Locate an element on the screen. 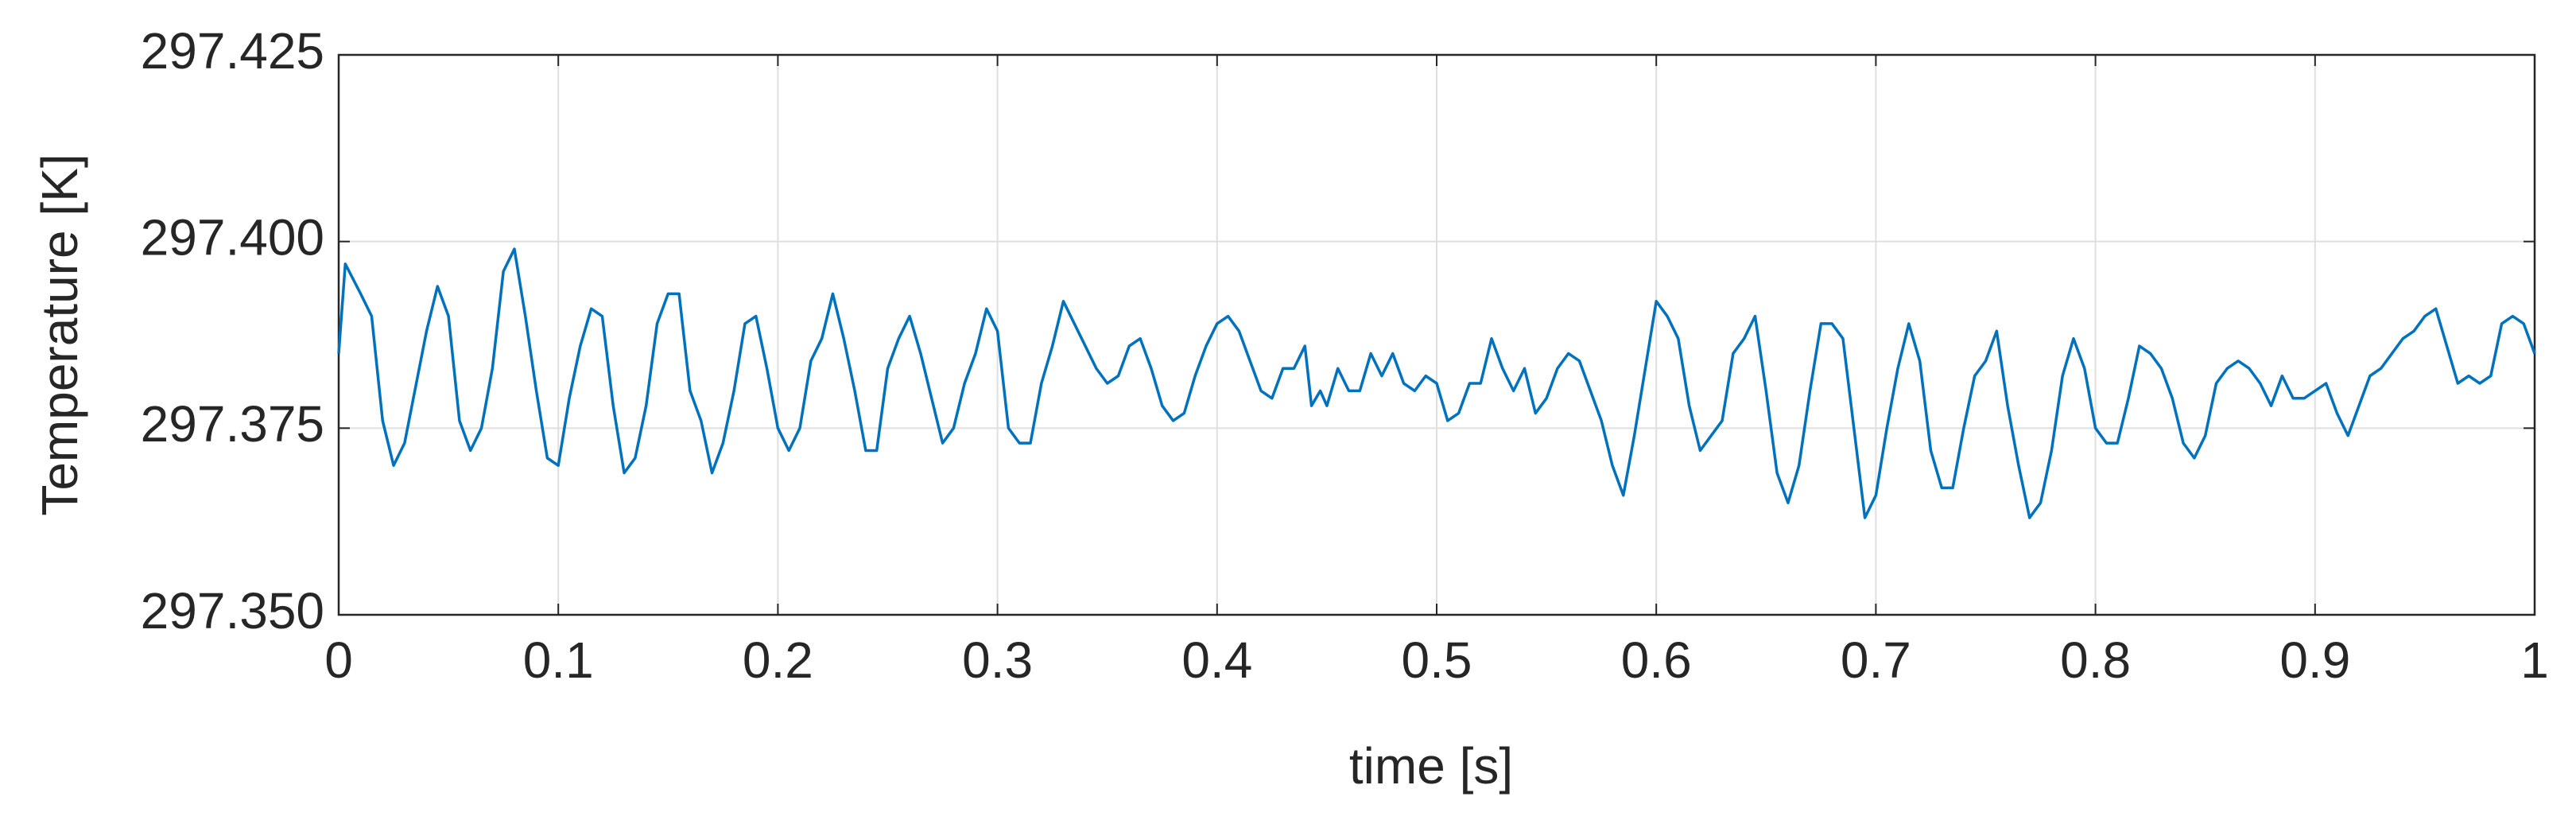 The height and width of the screenshot is (820, 2576). y-axis-label: Temperature [K] is located at coordinates (60, 334).